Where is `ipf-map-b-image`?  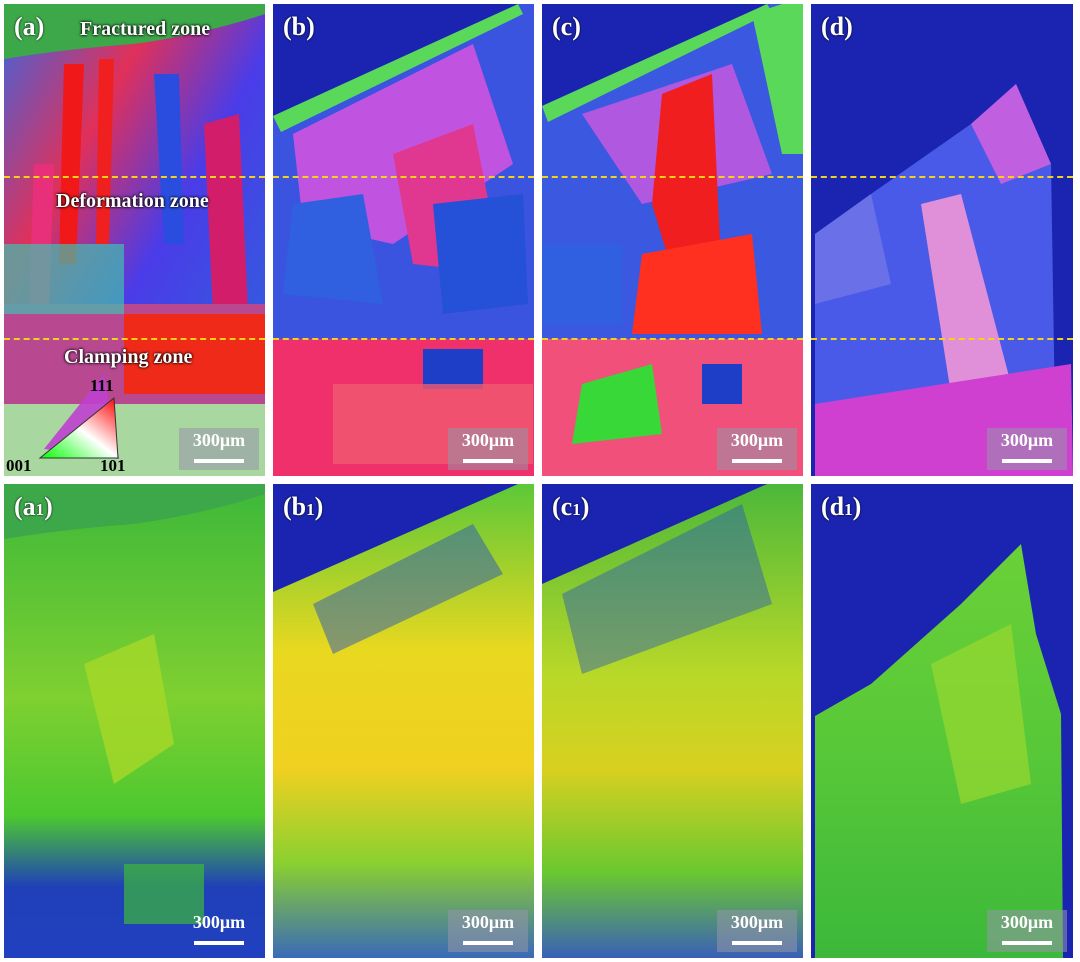
ipf-map-b-image is located at coordinates (403, 240).